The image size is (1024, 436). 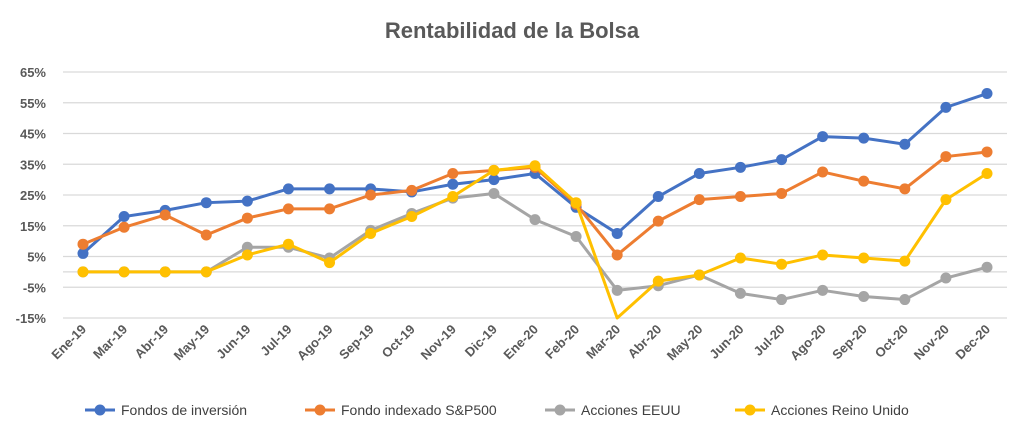 I want to click on x-tick-label: Ago-19, so click(x=315, y=343).